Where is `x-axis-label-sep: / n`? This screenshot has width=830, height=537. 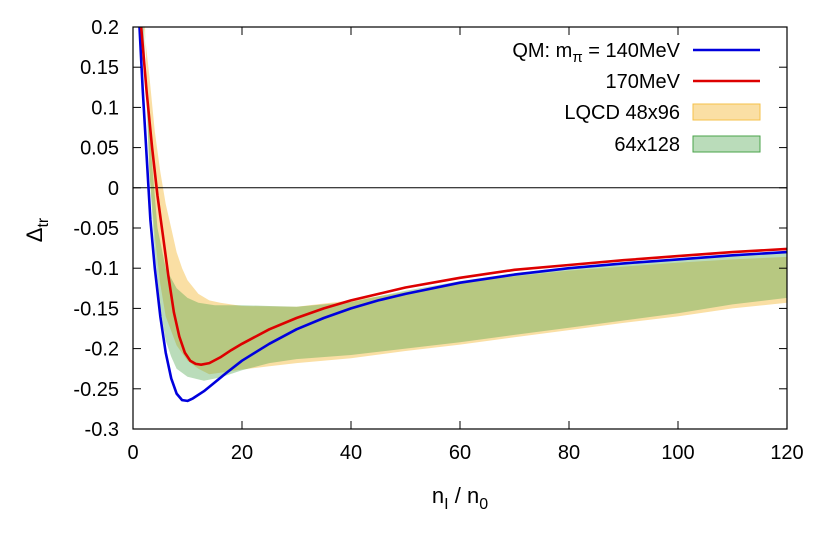 x-axis-label-sep: / n is located at coordinates (464, 495).